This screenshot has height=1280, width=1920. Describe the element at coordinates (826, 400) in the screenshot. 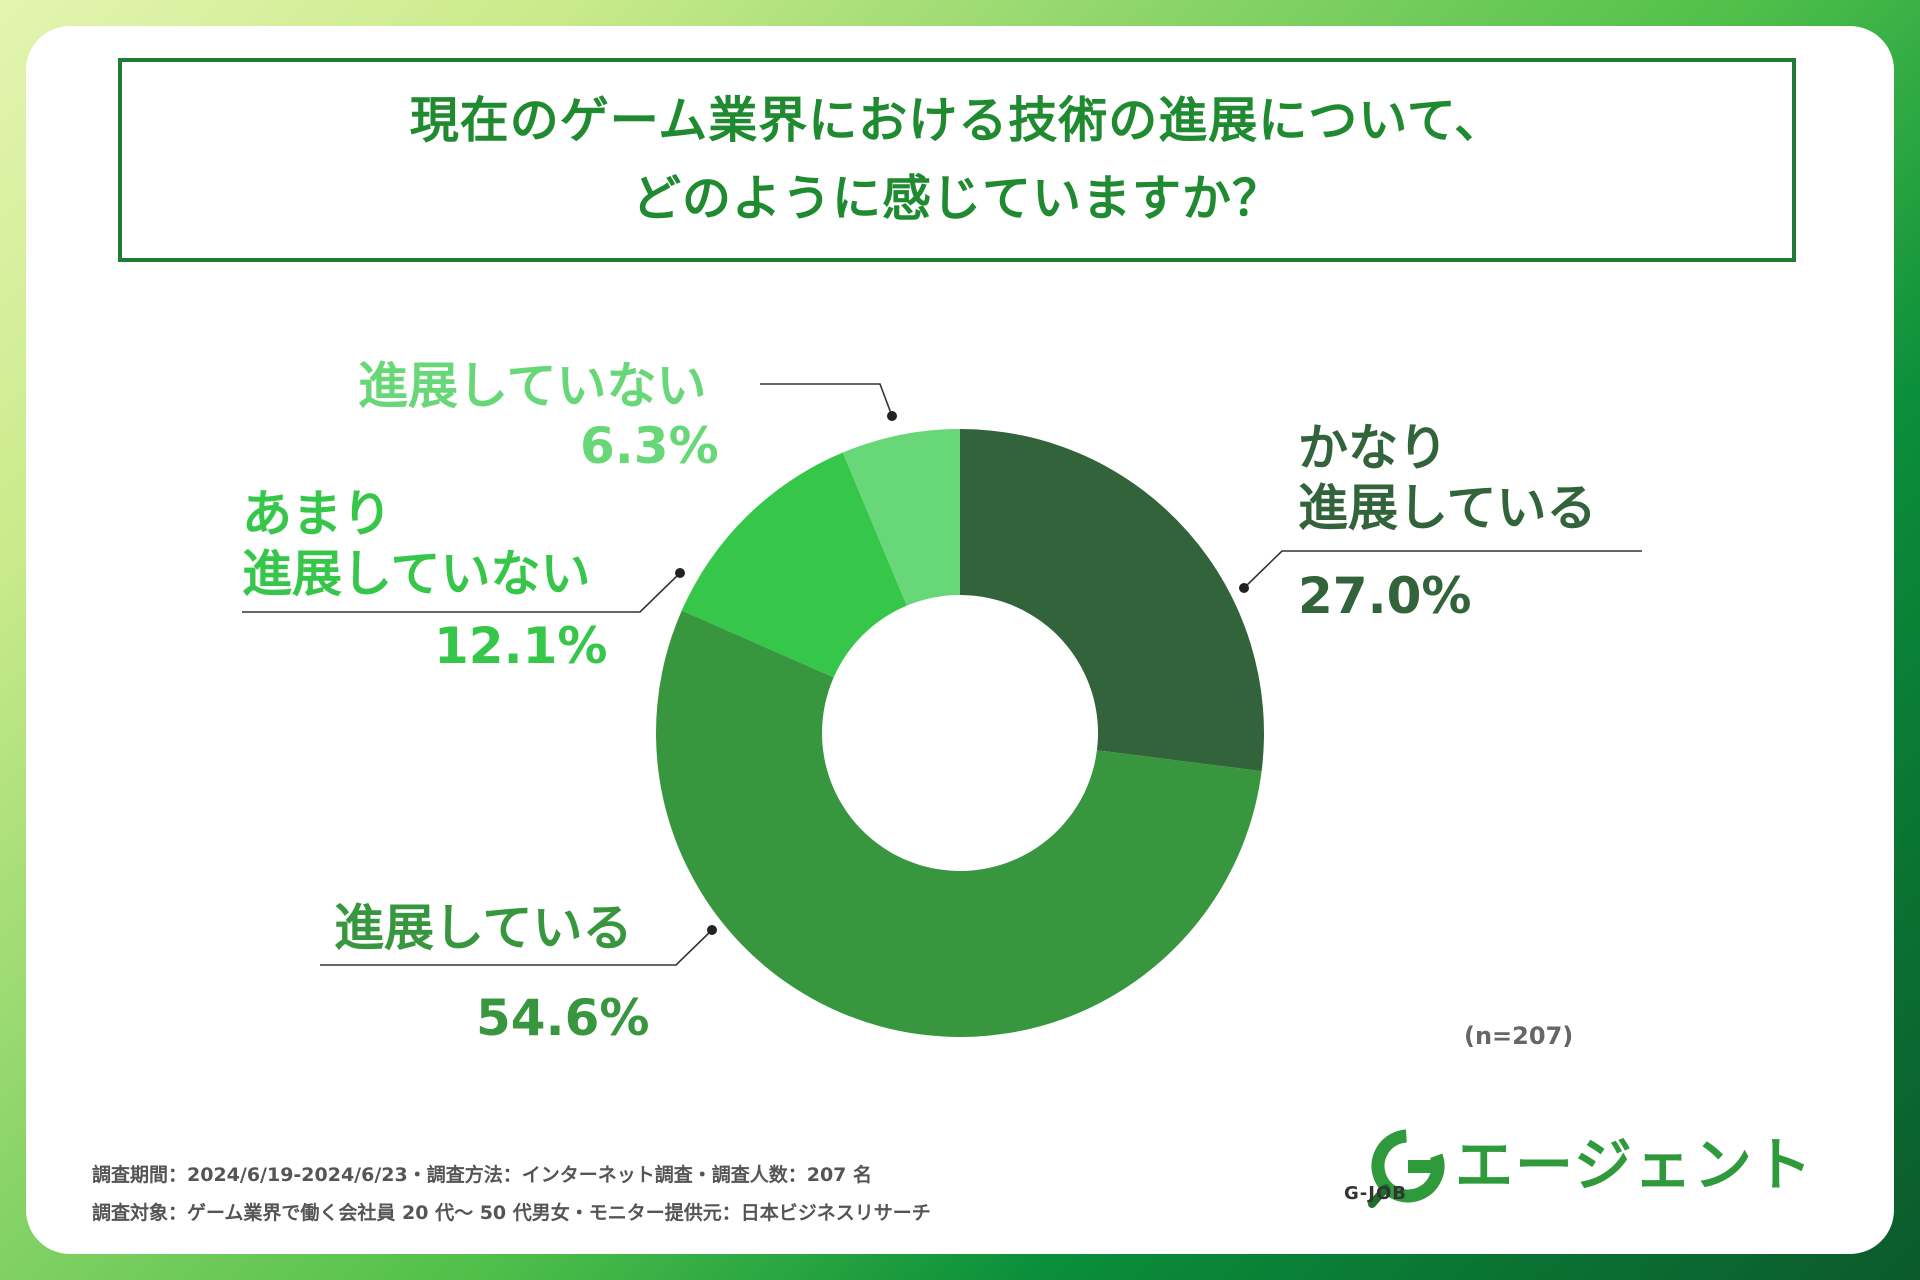

I see `leader-line-nai` at that location.